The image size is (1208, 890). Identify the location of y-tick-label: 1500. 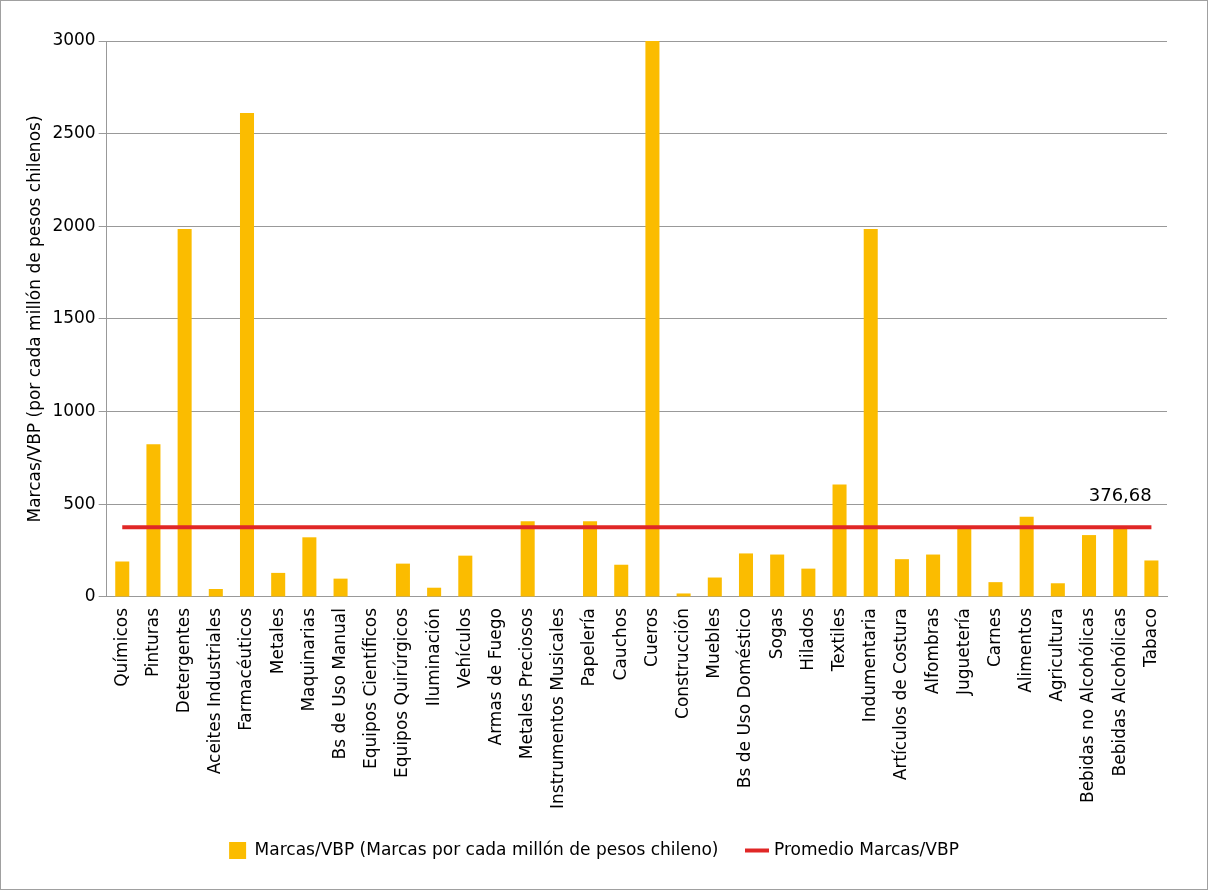
(74, 317).